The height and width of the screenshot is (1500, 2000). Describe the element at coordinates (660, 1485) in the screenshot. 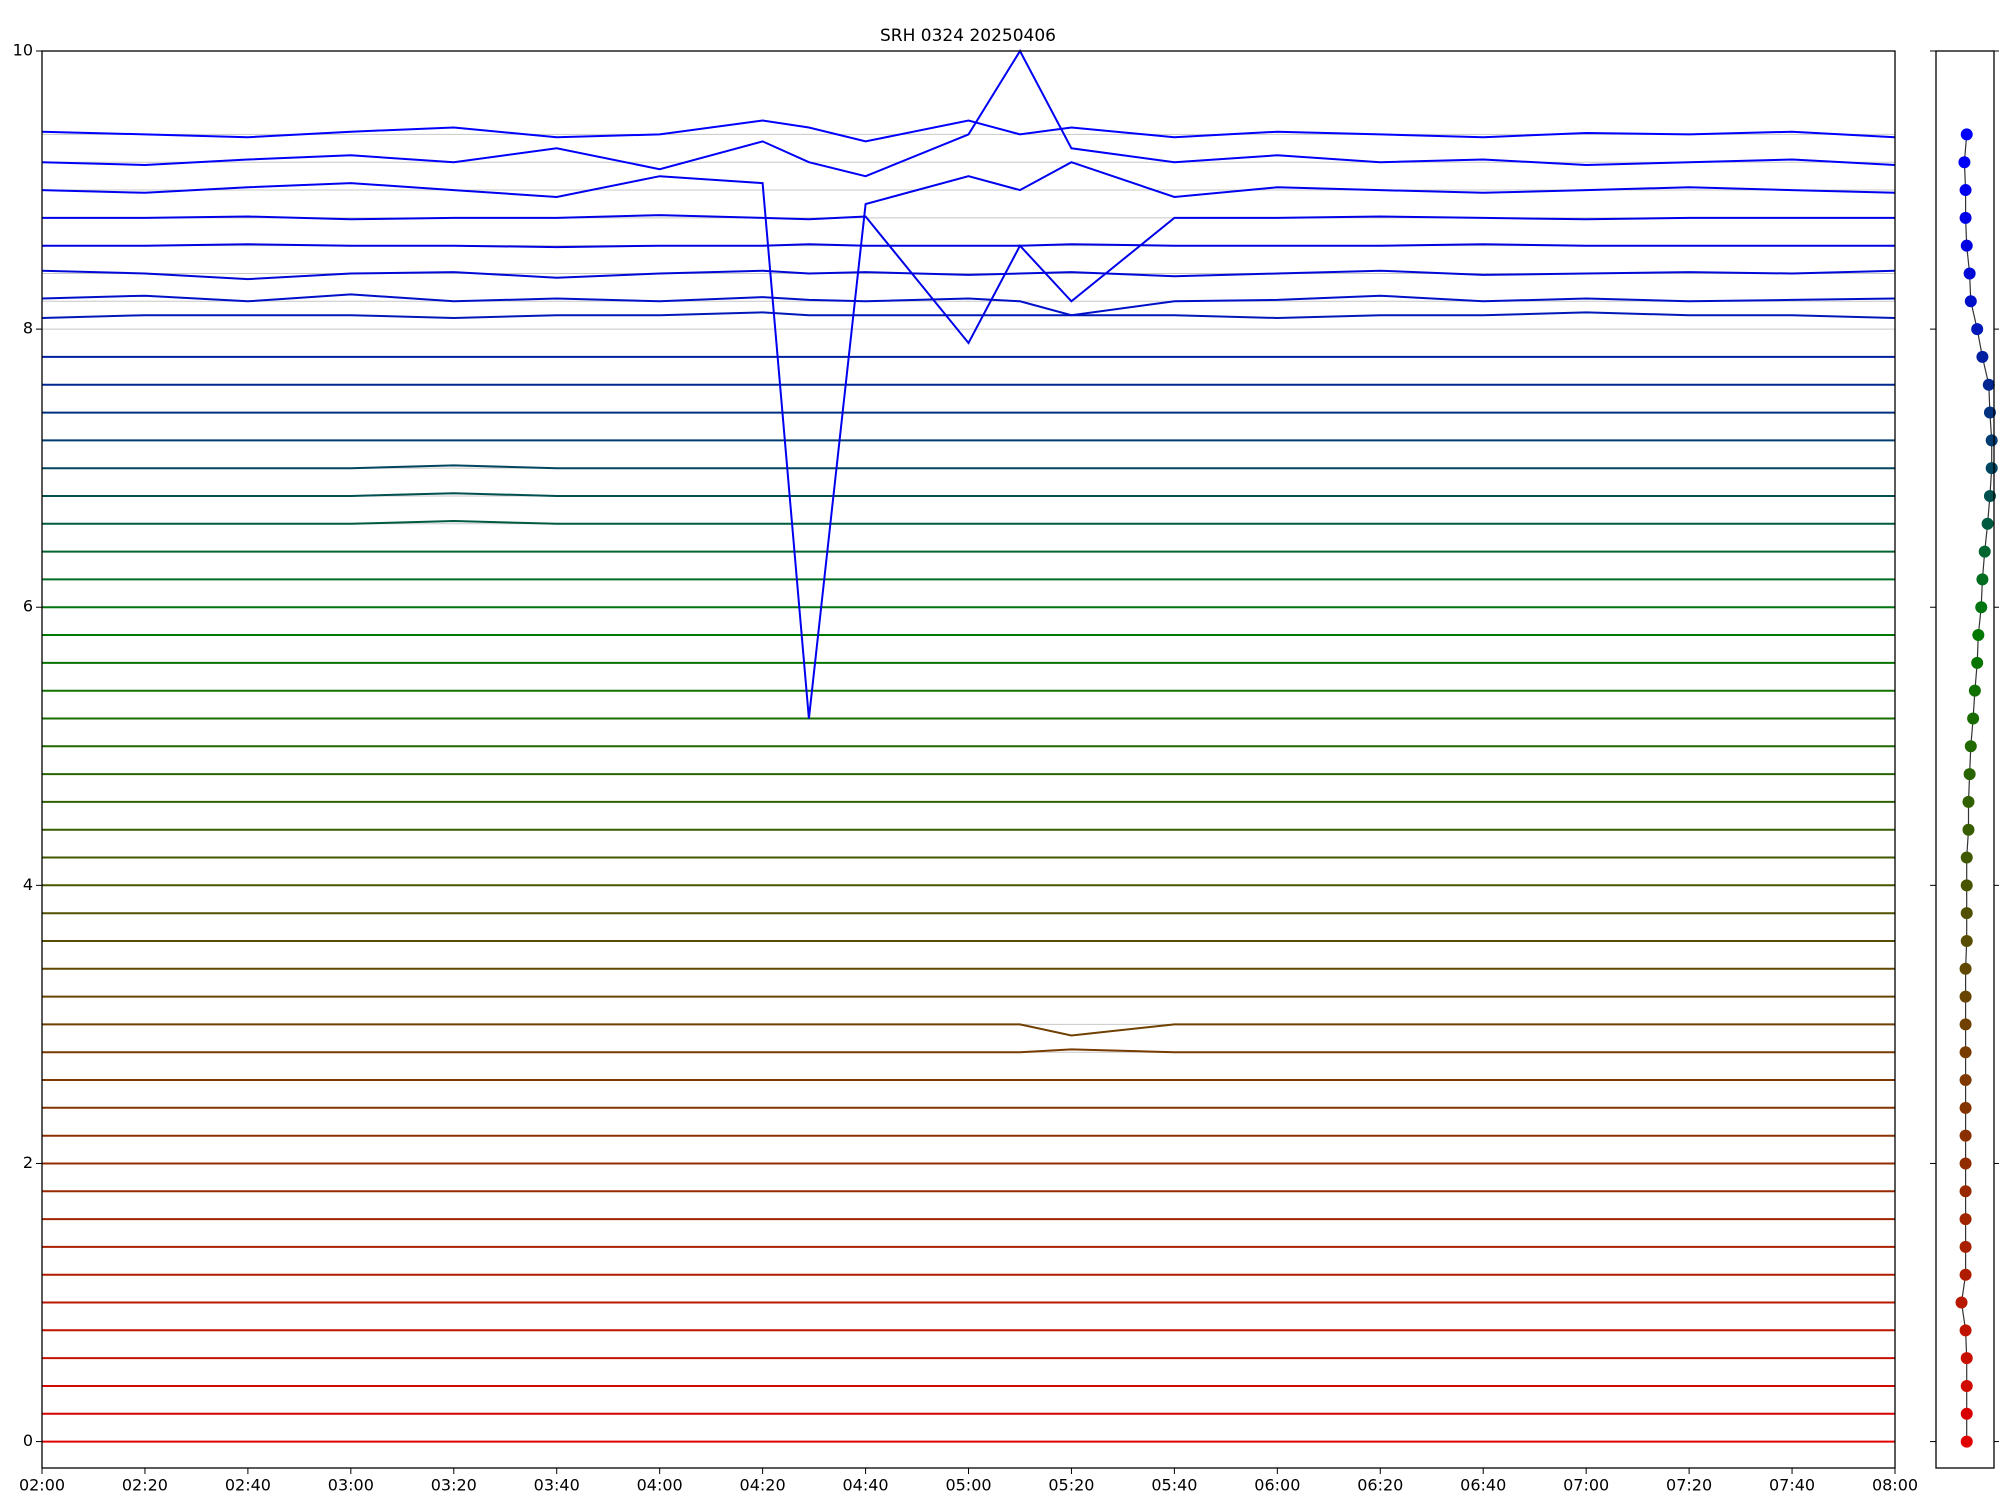

I see `x-tick-label: 04:00` at that location.